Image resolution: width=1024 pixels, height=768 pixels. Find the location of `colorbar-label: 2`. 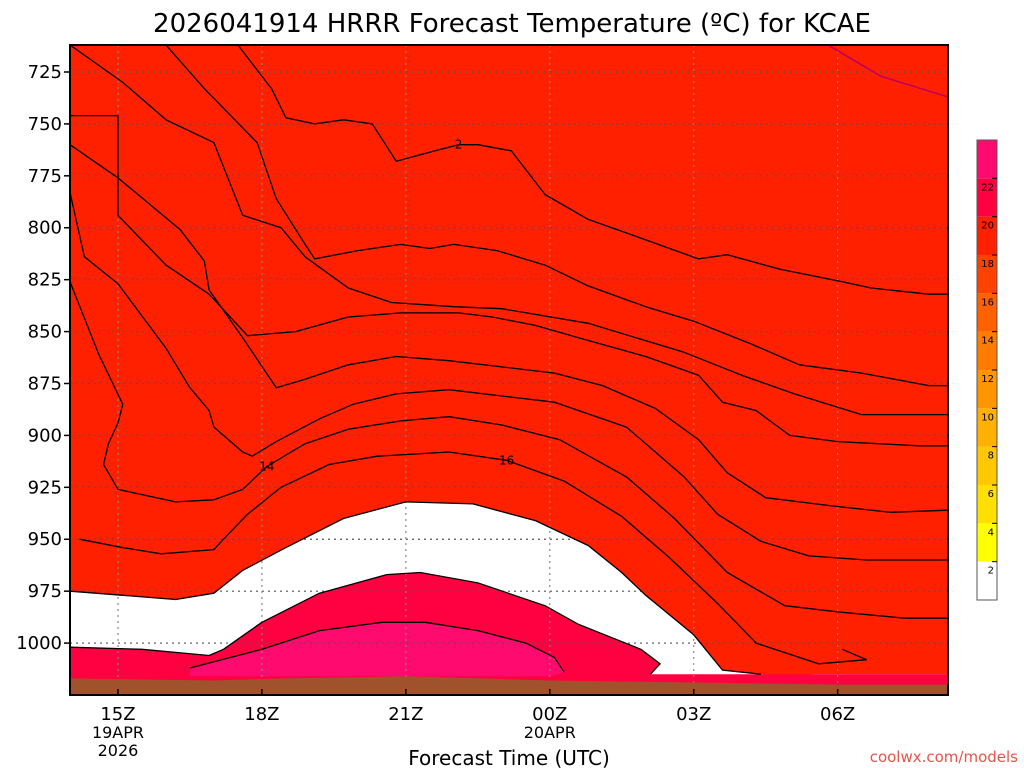

colorbar-label: 2 is located at coordinates (991, 571).